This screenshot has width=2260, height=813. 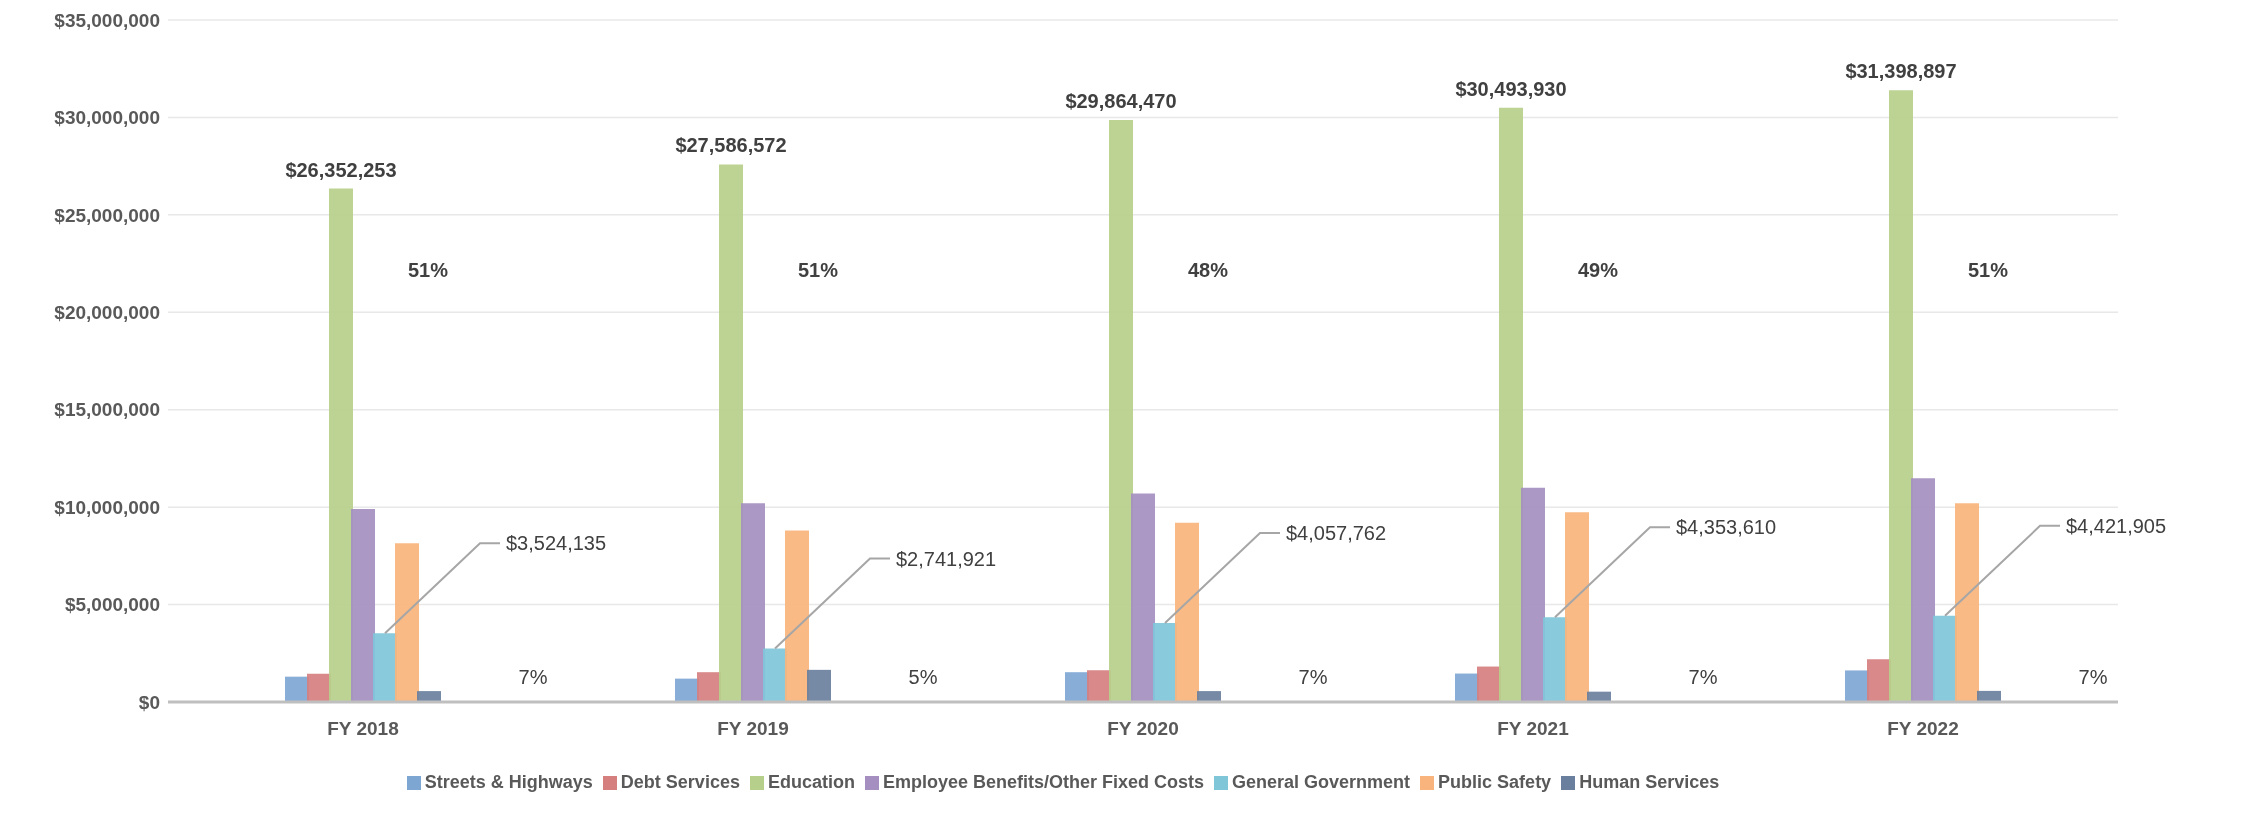 What do you see at coordinates (1208, 269) in the screenshot?
I see `annotation: 48%` at bounding box center [1208, 269].